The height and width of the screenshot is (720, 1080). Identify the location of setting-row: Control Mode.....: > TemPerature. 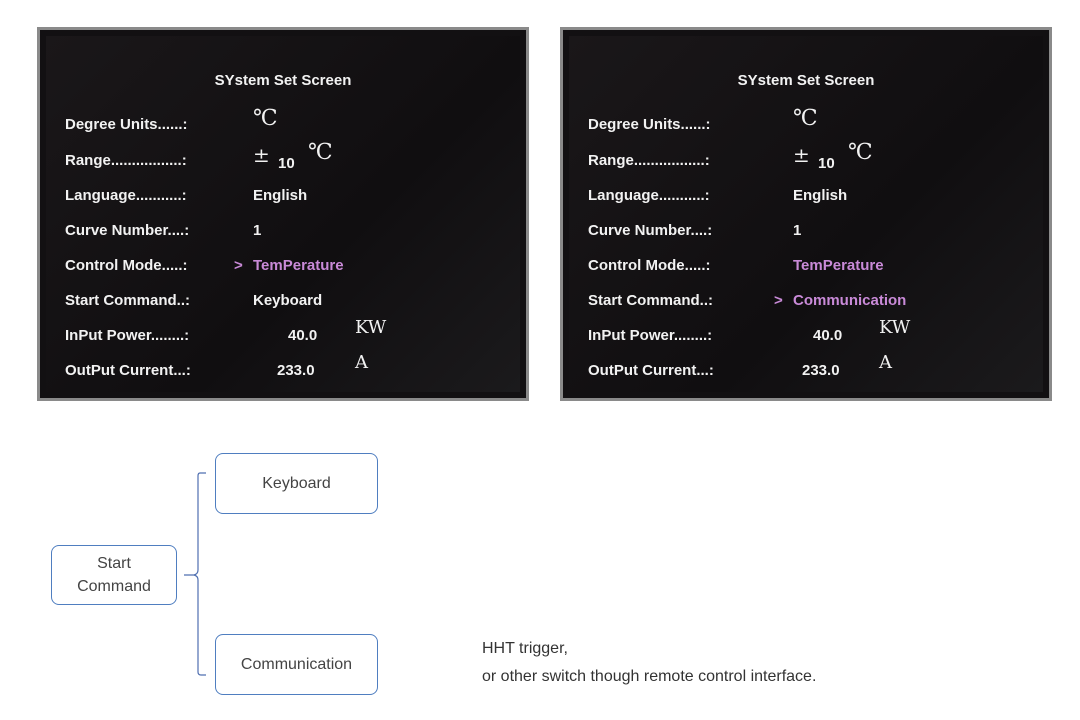
(283, 266).